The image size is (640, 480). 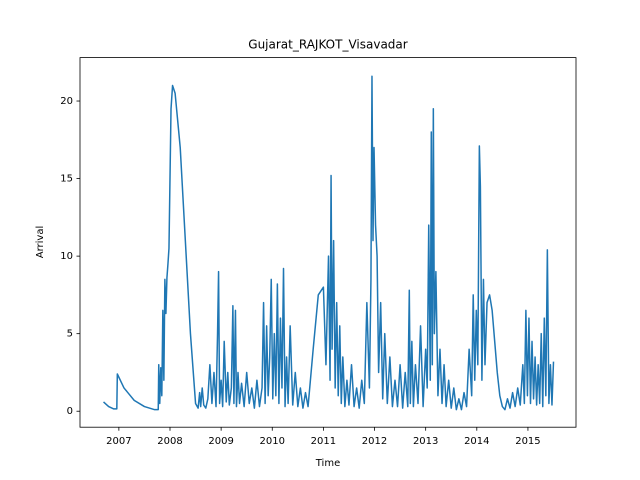 What do you see at coordinates (220, 441) in the screenshot?
I see `x-tick-label: 2009` at bounding box center [220, 441].